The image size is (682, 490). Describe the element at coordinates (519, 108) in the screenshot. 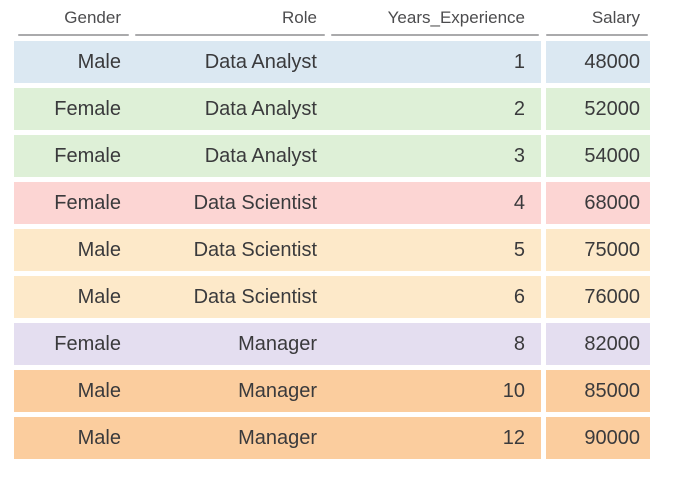

I see `cell-years-experience: 2` at that location.